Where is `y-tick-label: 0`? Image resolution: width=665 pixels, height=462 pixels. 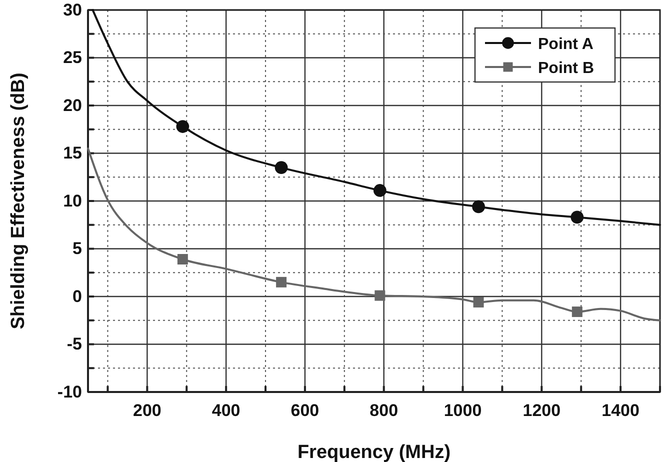 y-tick-label: 0 is located at coordinates (77, 296).